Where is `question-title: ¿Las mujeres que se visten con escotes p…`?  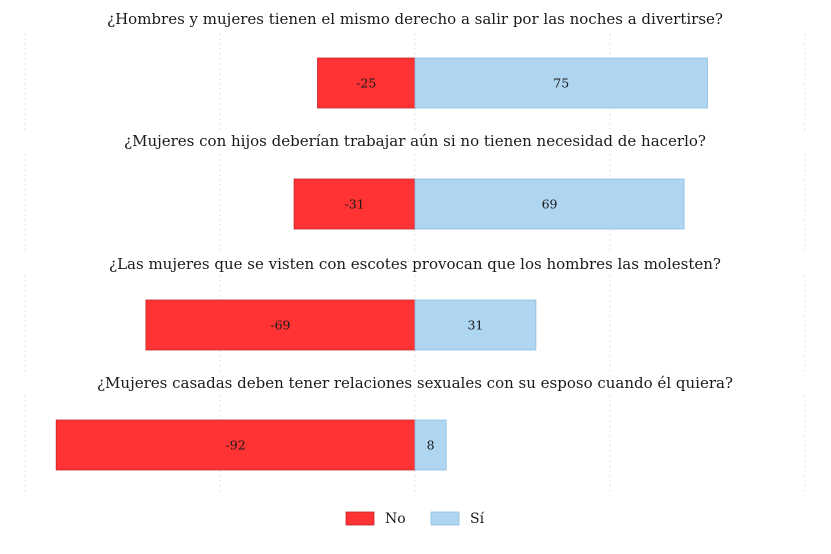 question-title: ¿Las mujeres que se visten con escotes p… is located at coordinates (415, 264).